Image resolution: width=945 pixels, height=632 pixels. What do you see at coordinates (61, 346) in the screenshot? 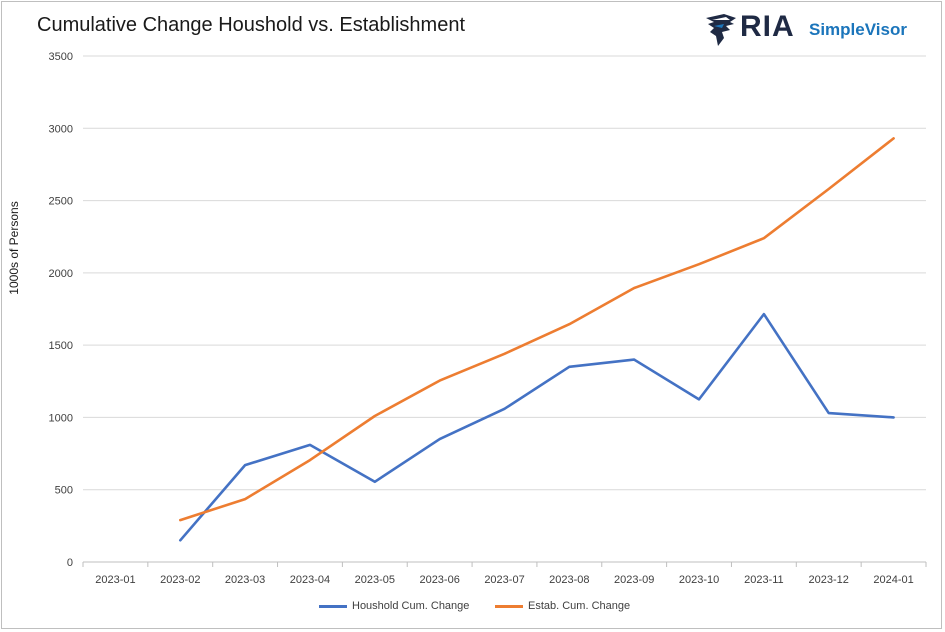
I see `y-tick-label: 1500` at bounding box center [61, 346].